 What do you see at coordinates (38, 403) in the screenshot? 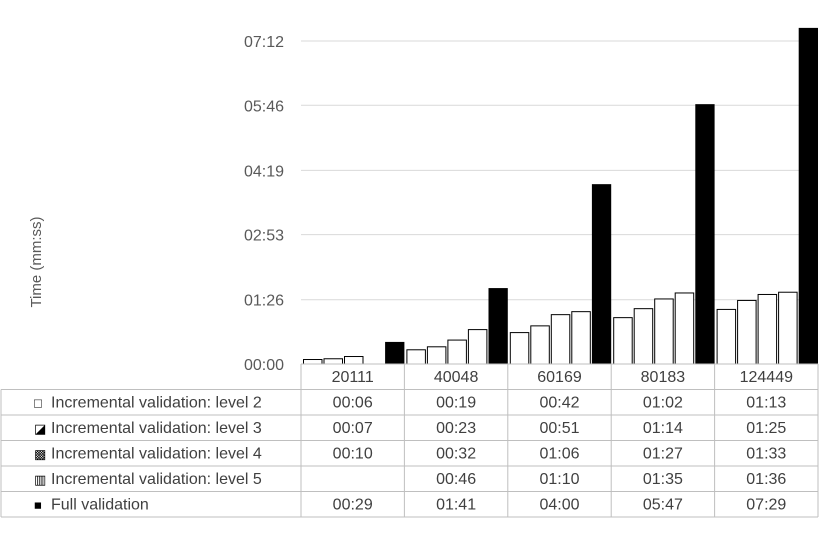
I see `legend-symbol: □` at bounding box center [38, 403].